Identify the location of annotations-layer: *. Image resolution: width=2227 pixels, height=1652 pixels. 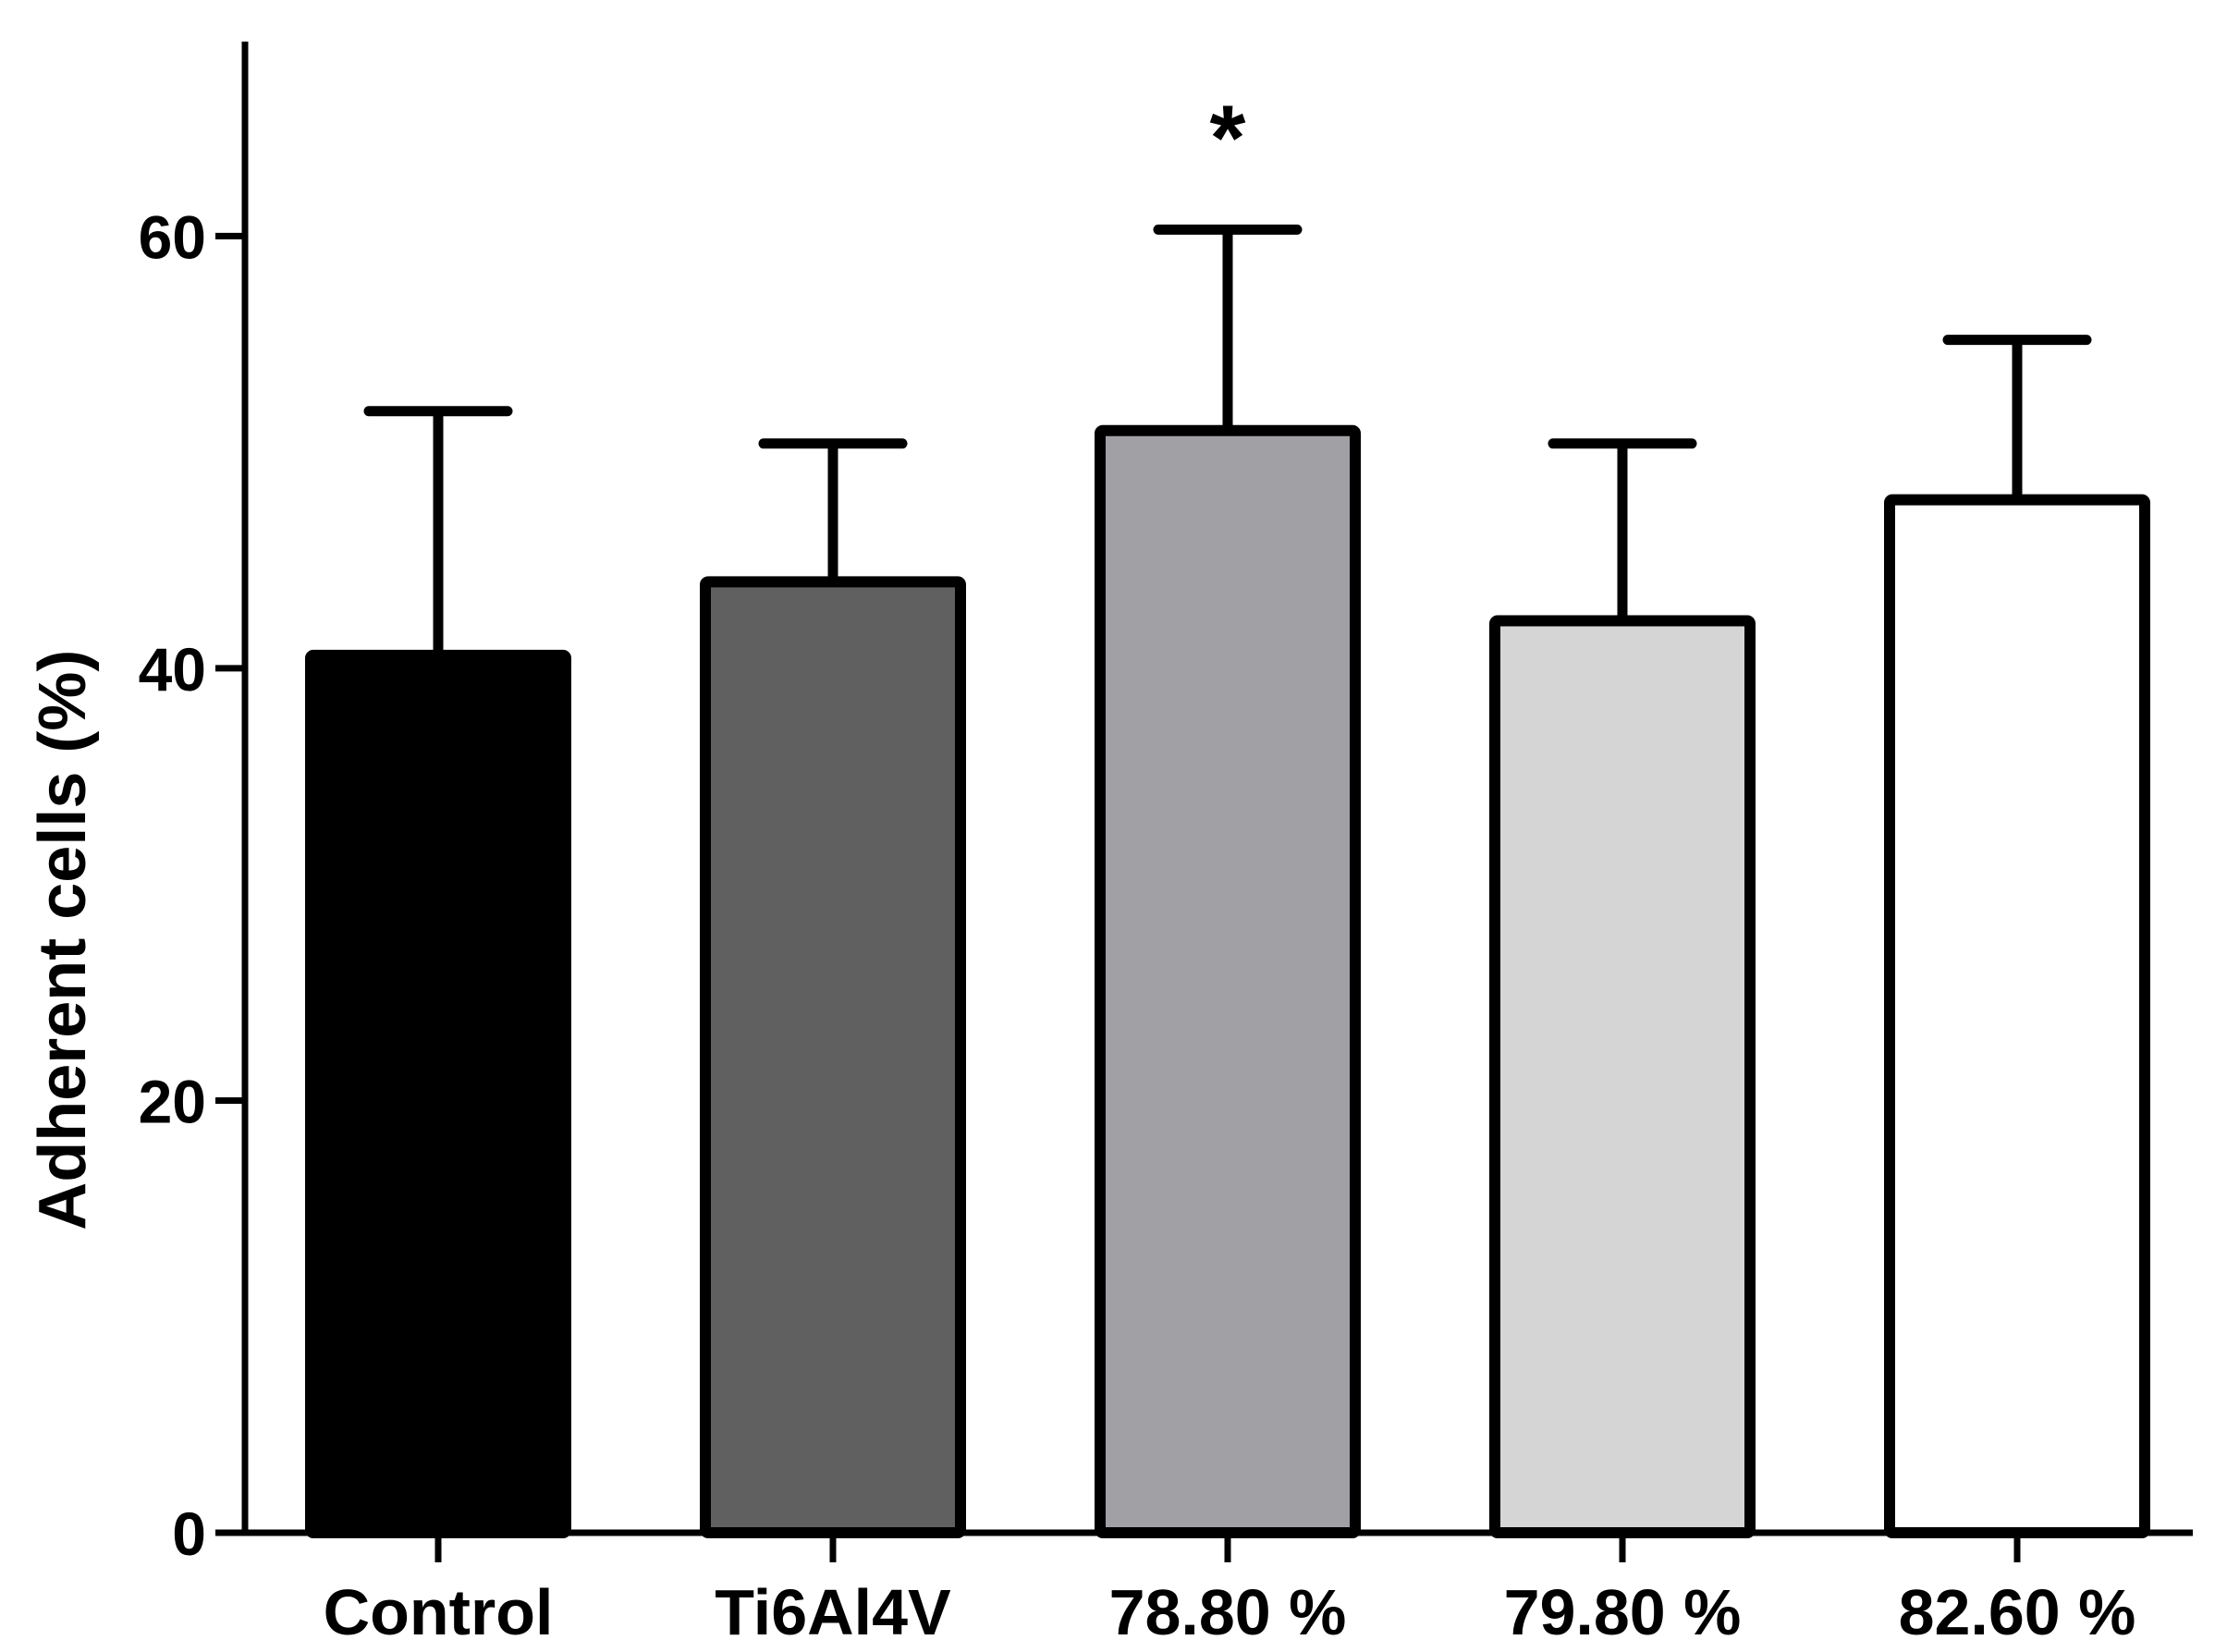
(1228, 138).